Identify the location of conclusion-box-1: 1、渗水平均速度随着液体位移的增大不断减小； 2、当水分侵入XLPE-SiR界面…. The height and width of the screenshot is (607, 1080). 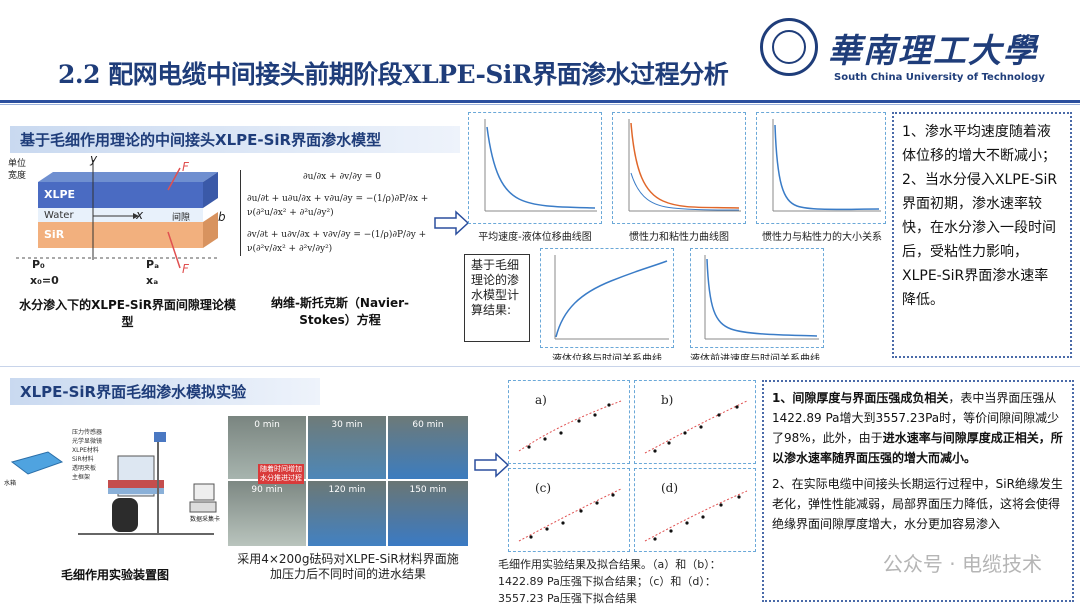
(982, 235).